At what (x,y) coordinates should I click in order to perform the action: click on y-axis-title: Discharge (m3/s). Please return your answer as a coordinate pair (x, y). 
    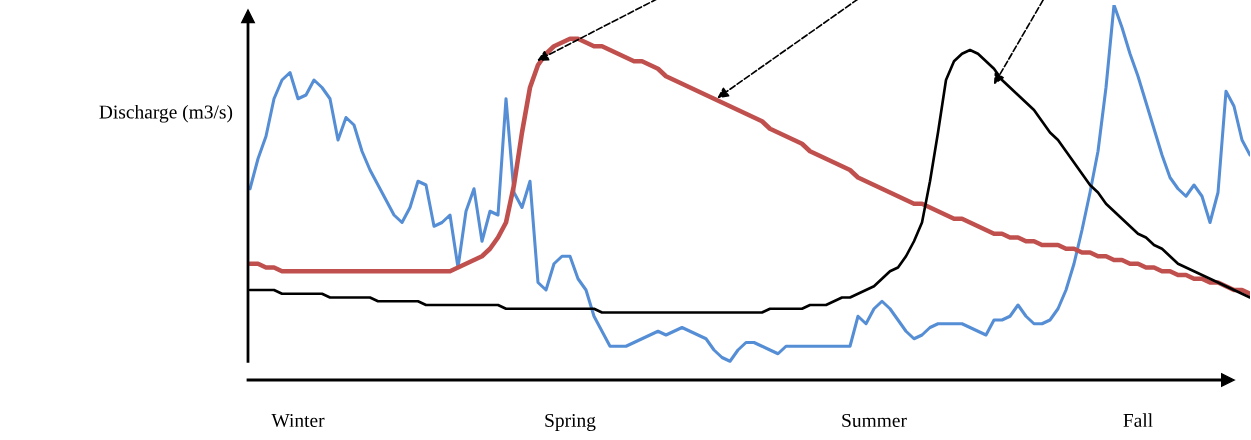
    Looking at the image, I should click on (166, 113).